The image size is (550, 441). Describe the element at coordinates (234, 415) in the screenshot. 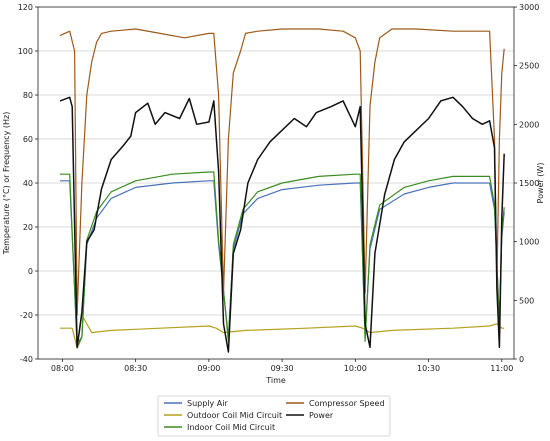

I see `legend-label-outdoor-coil-mid-circuit: Outdoor Coil Mid Circuit` at that location.